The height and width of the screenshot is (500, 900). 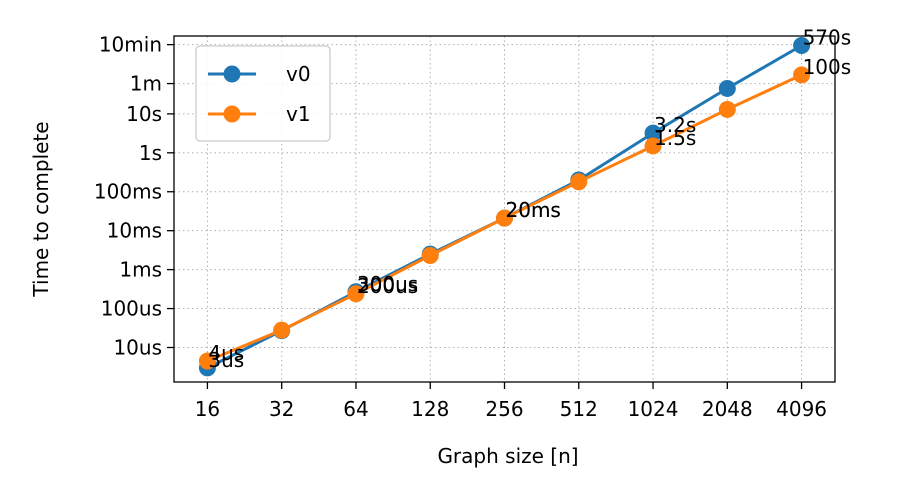 I want to click on legend: v0 v1, so click(x=263, y=93).